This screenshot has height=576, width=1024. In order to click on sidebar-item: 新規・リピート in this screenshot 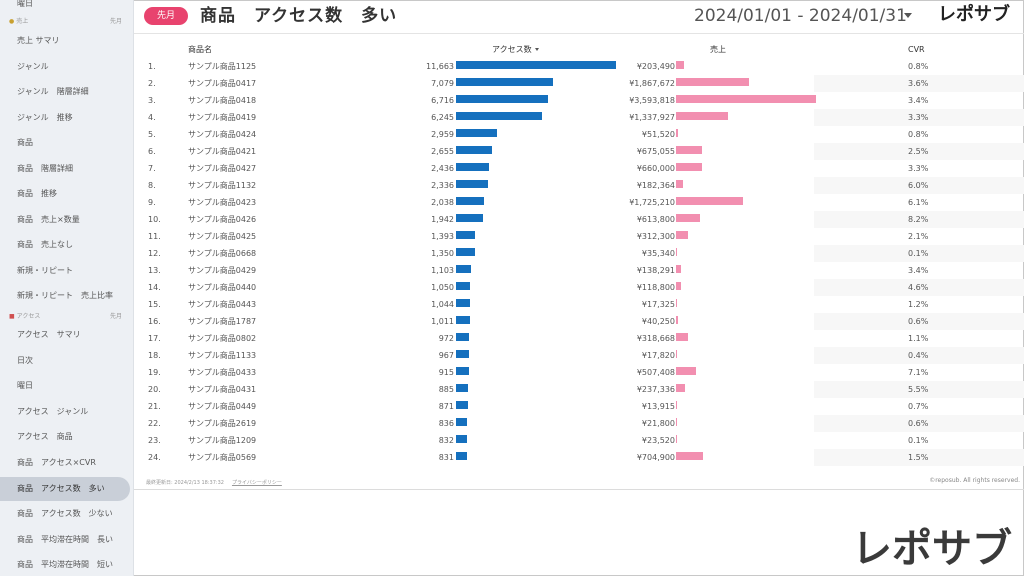, I will do `click(45, 270)`.